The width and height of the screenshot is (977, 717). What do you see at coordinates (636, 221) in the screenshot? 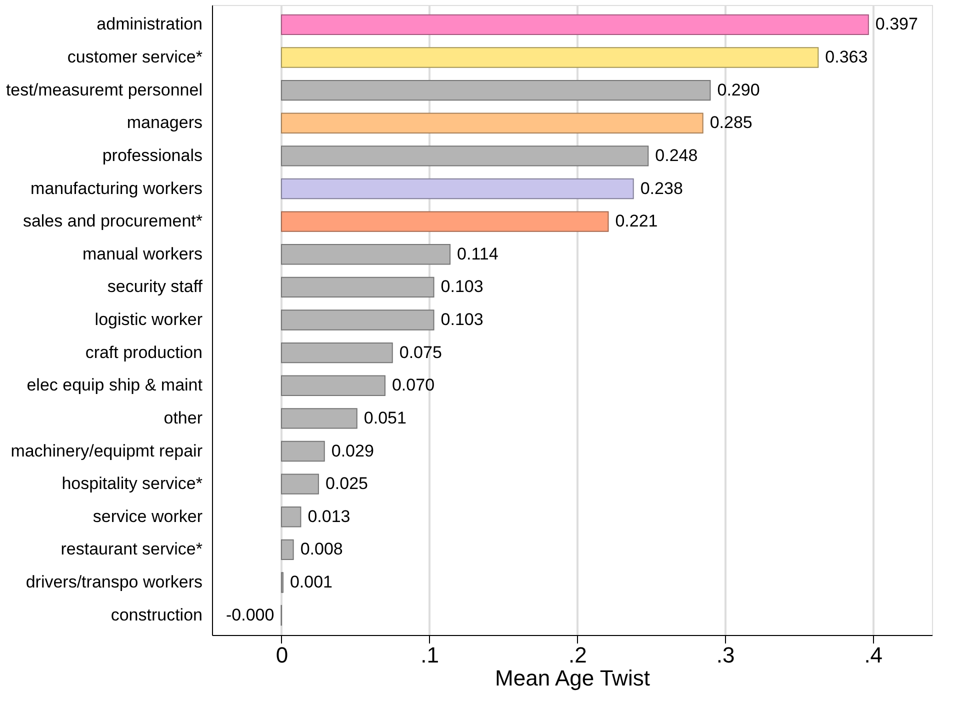
I see `data-label: 0.221` at bounding box center [636, 221].